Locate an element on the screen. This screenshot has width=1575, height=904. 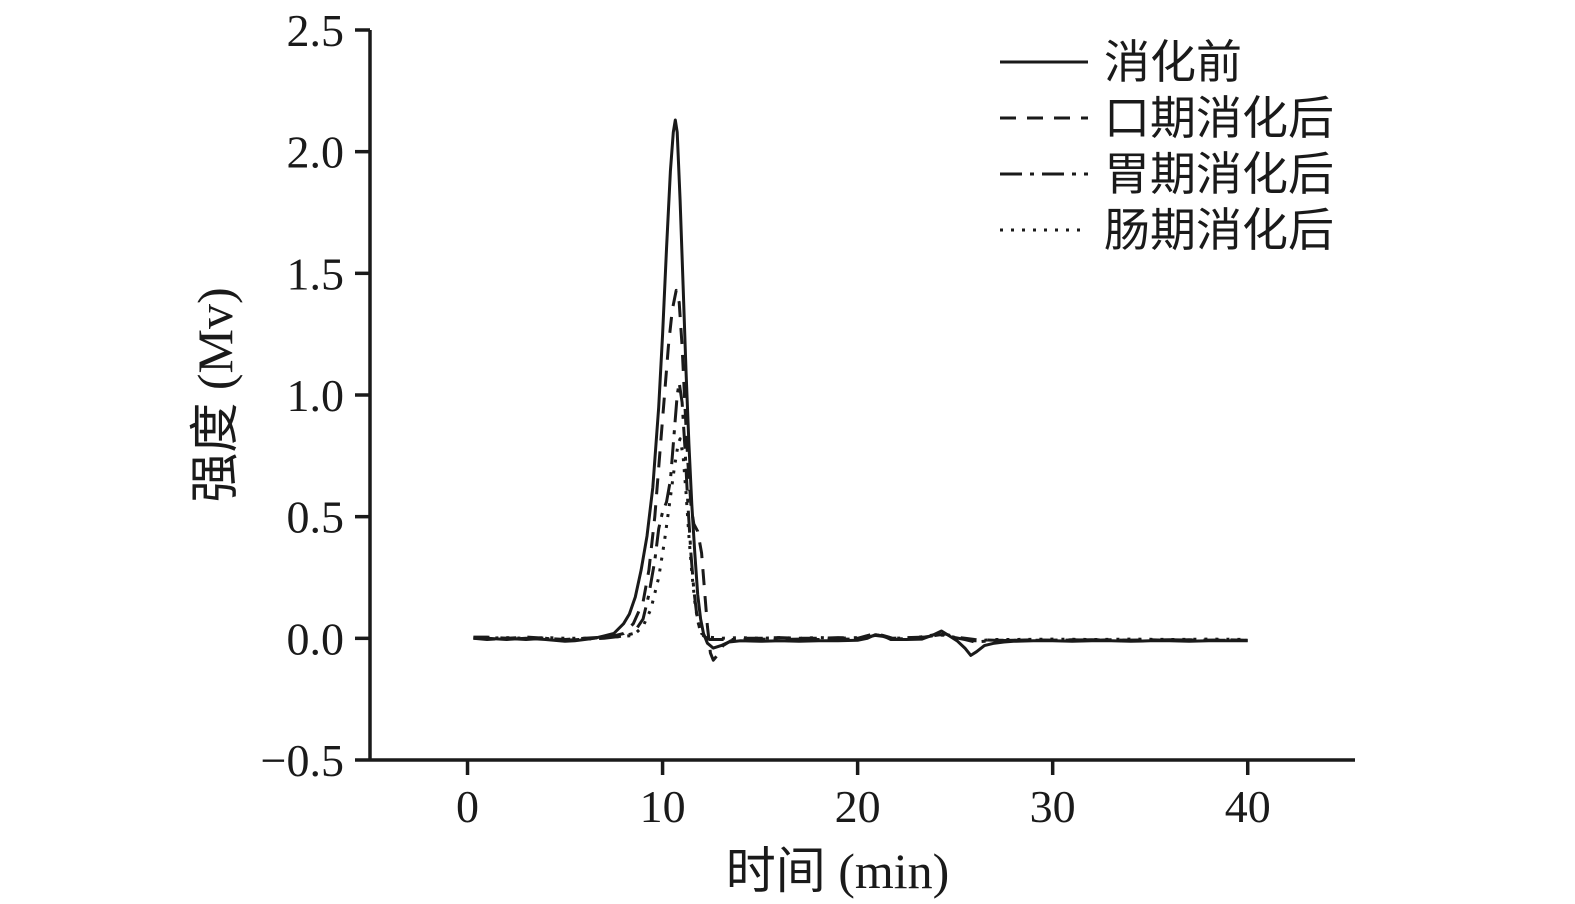
x-tick-label: 20 is located at coordinates (858, 806).